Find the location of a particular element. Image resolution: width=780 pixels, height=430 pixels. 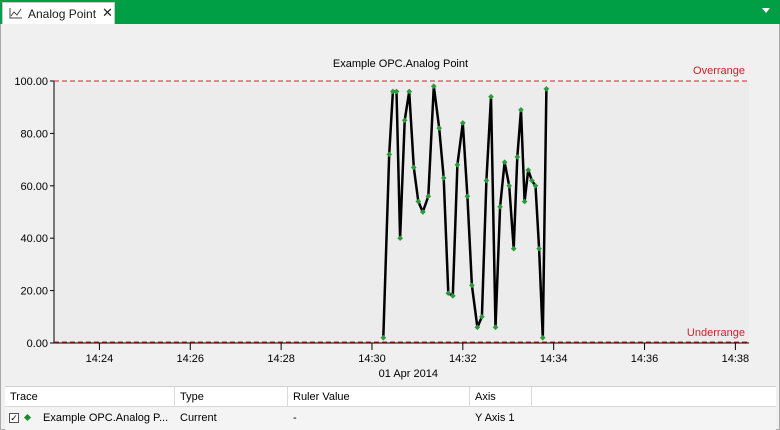

line-chart-icon is located at coordinates (15, 13).